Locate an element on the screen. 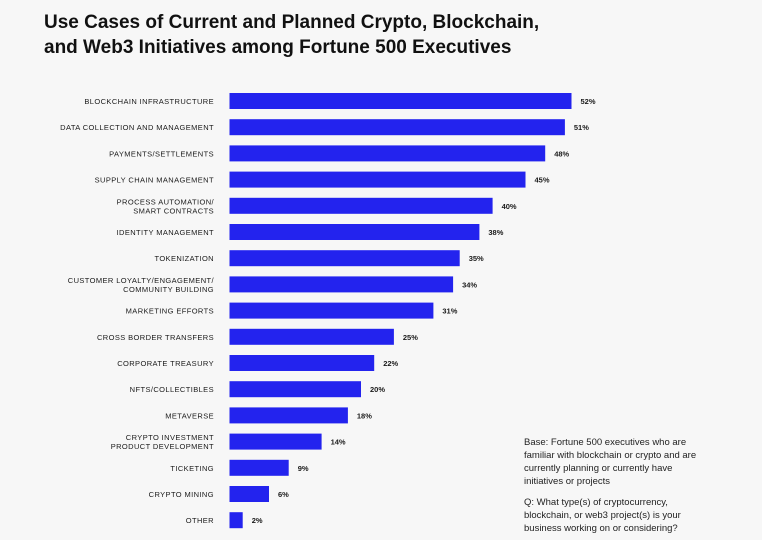 The width and height of the screenshot is (762, 540). category-label: CRYPTO MINING is located at coordinates (181, 494).